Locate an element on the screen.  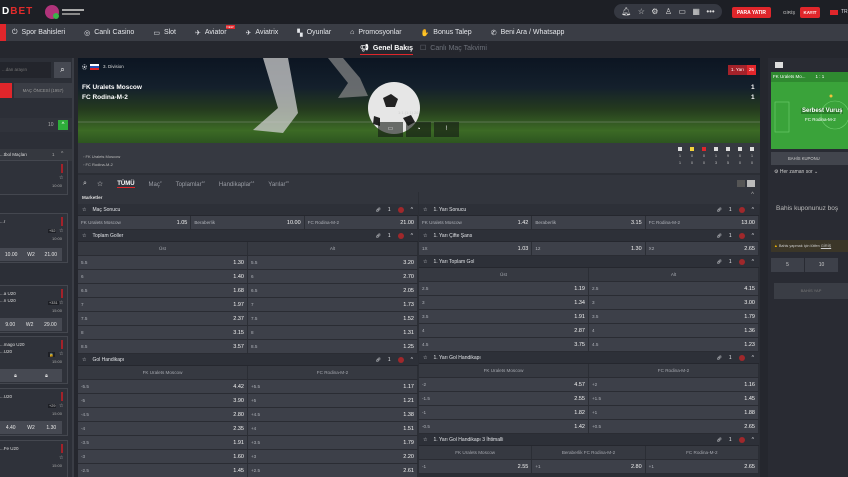
odds-button: 4 2.87 is located at coordinates (503, 330).